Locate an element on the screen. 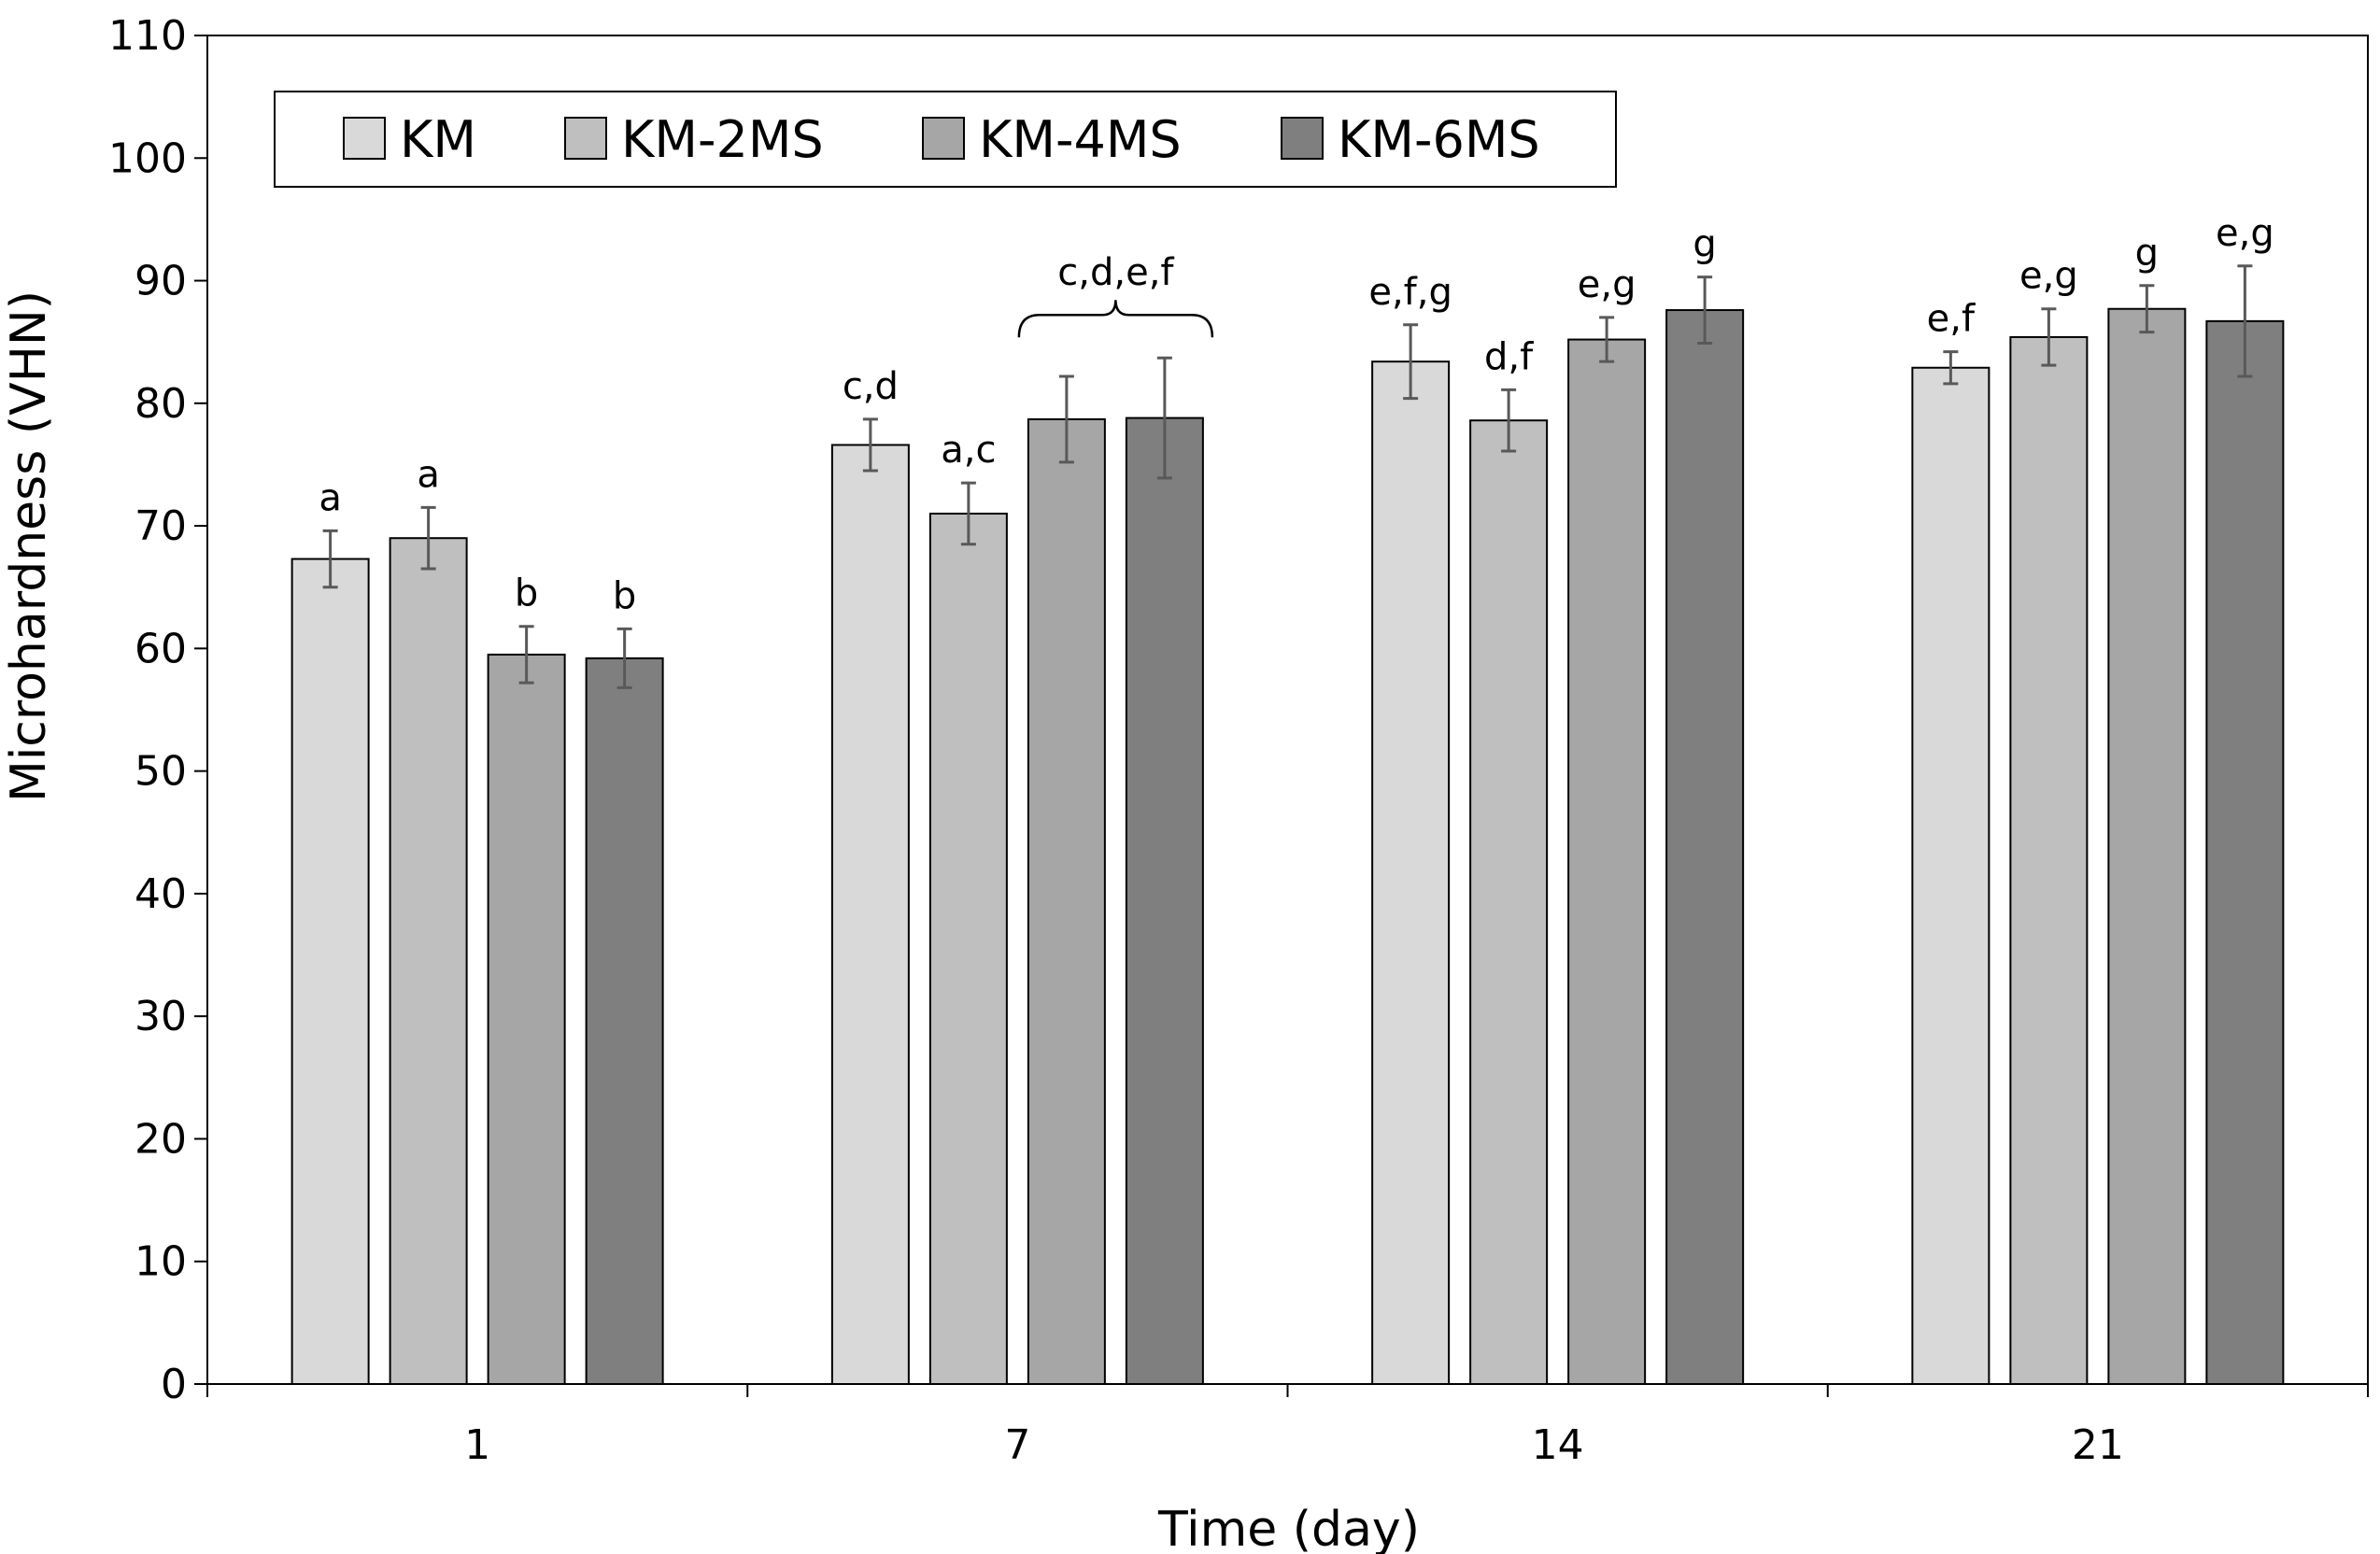  x-tick-label: 1 is located at coordinates (477, 1445).